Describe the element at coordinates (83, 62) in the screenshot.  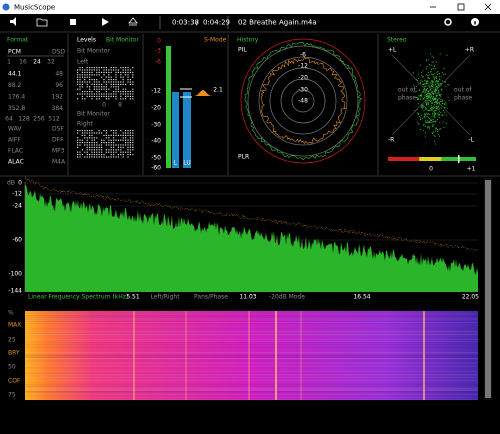
I see `channel-label: Left` at that location.